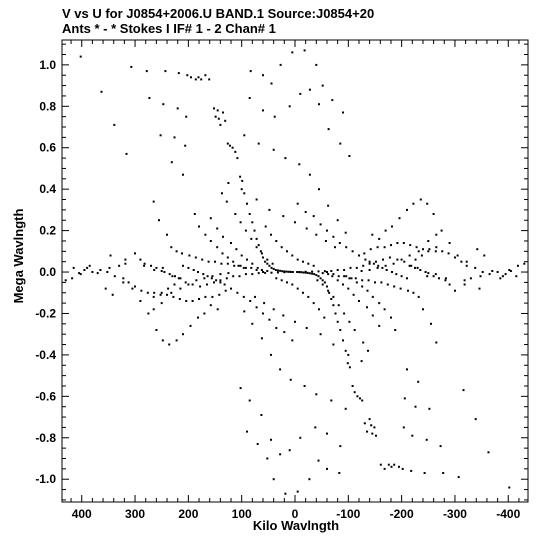 The height and width of the screenshot is (541, 540). Describe the element at coordinates (295, 514) in the screenshot. I see `x-tick-label: 0` at that location.